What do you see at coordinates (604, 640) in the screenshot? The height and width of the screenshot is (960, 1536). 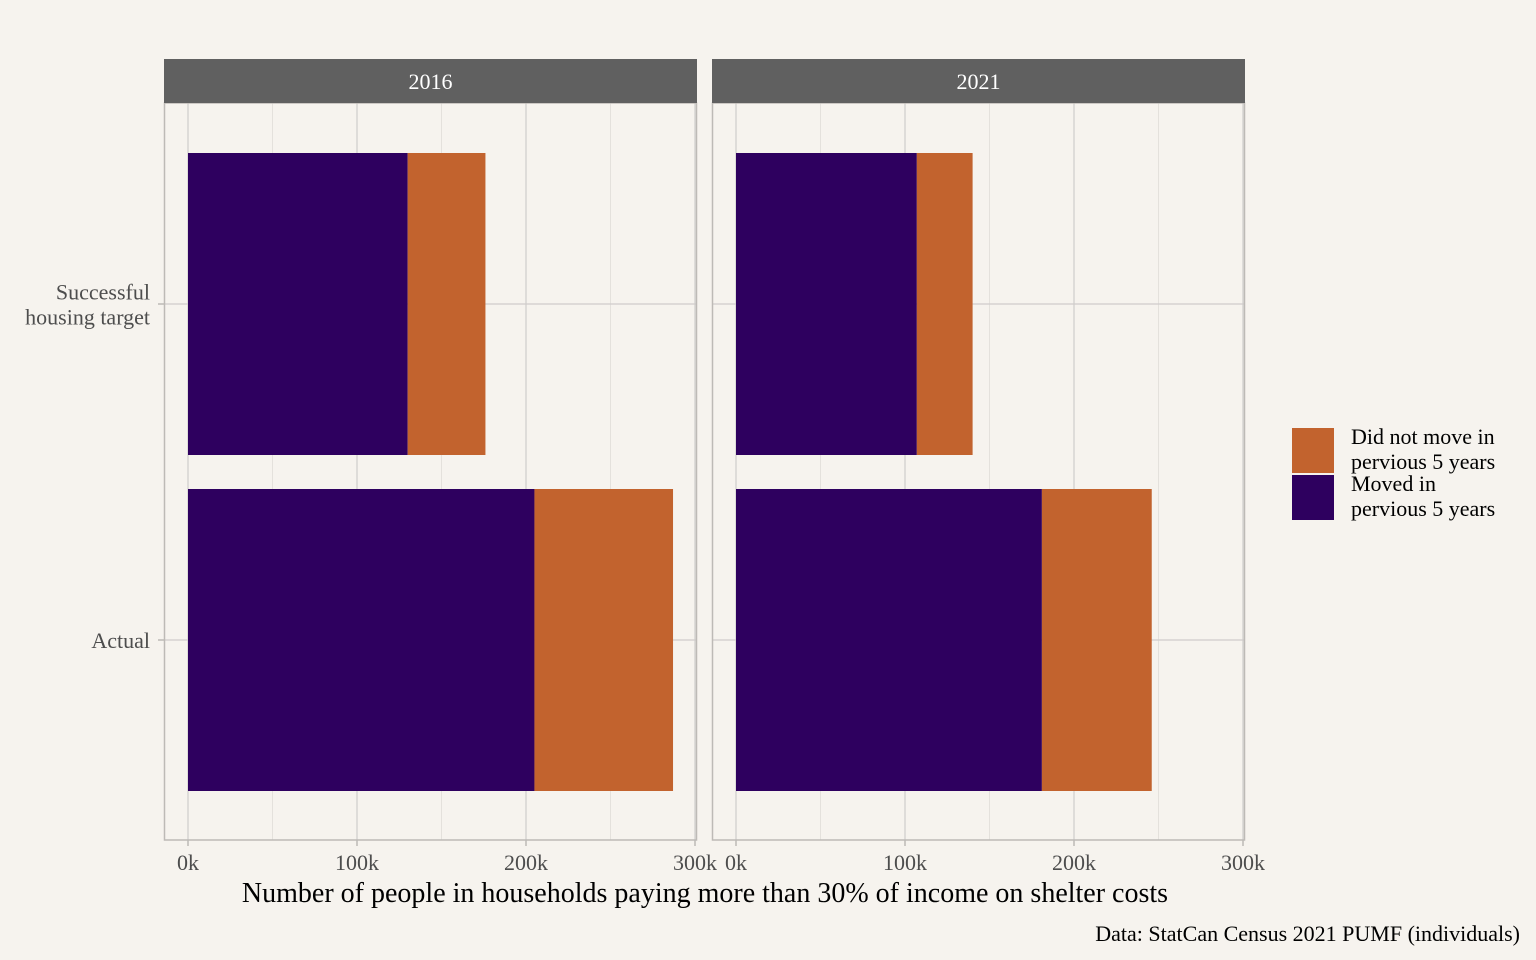 I see `bar-2016-cat1-series1` at bounding box center [604, 640].